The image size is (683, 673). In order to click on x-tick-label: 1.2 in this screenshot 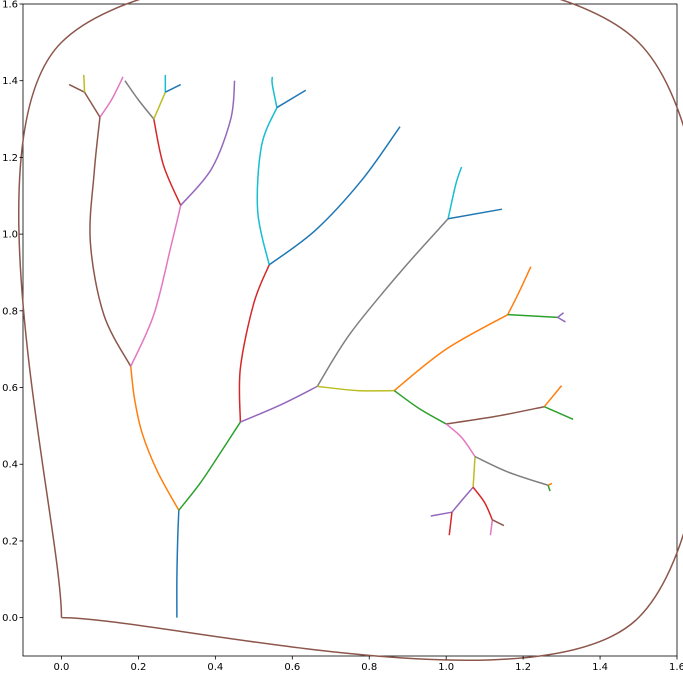, I will do `click(523, 667)`.